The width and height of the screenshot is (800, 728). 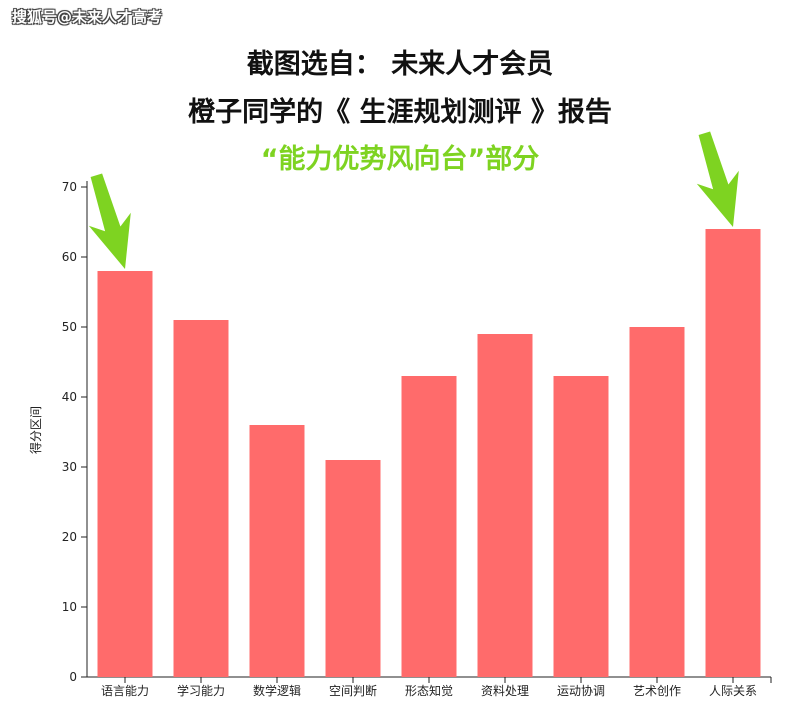 I want to click on y-tick-label: 10, so click(x=69, y=607).